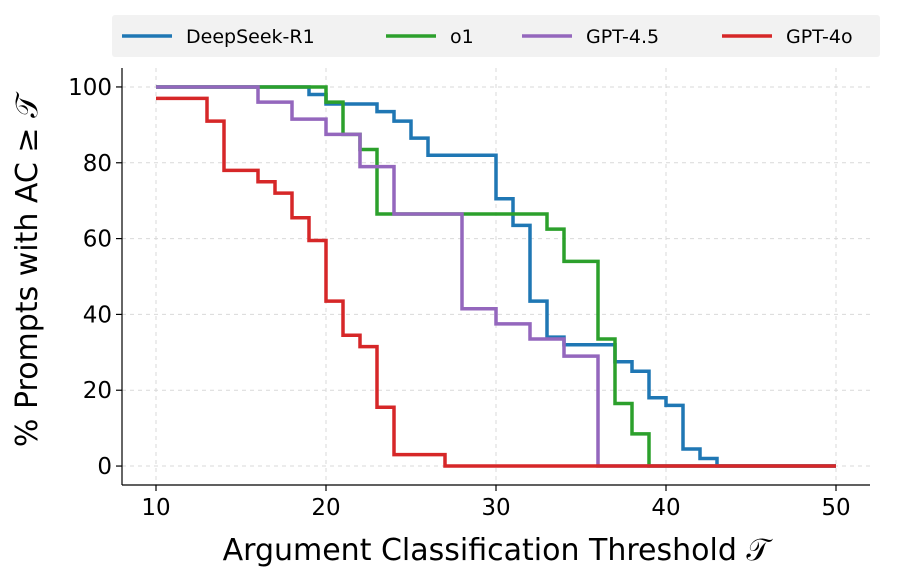 The image size is (913, 581). I want to click on y-tick-label-4: 80, so click(97, 164).